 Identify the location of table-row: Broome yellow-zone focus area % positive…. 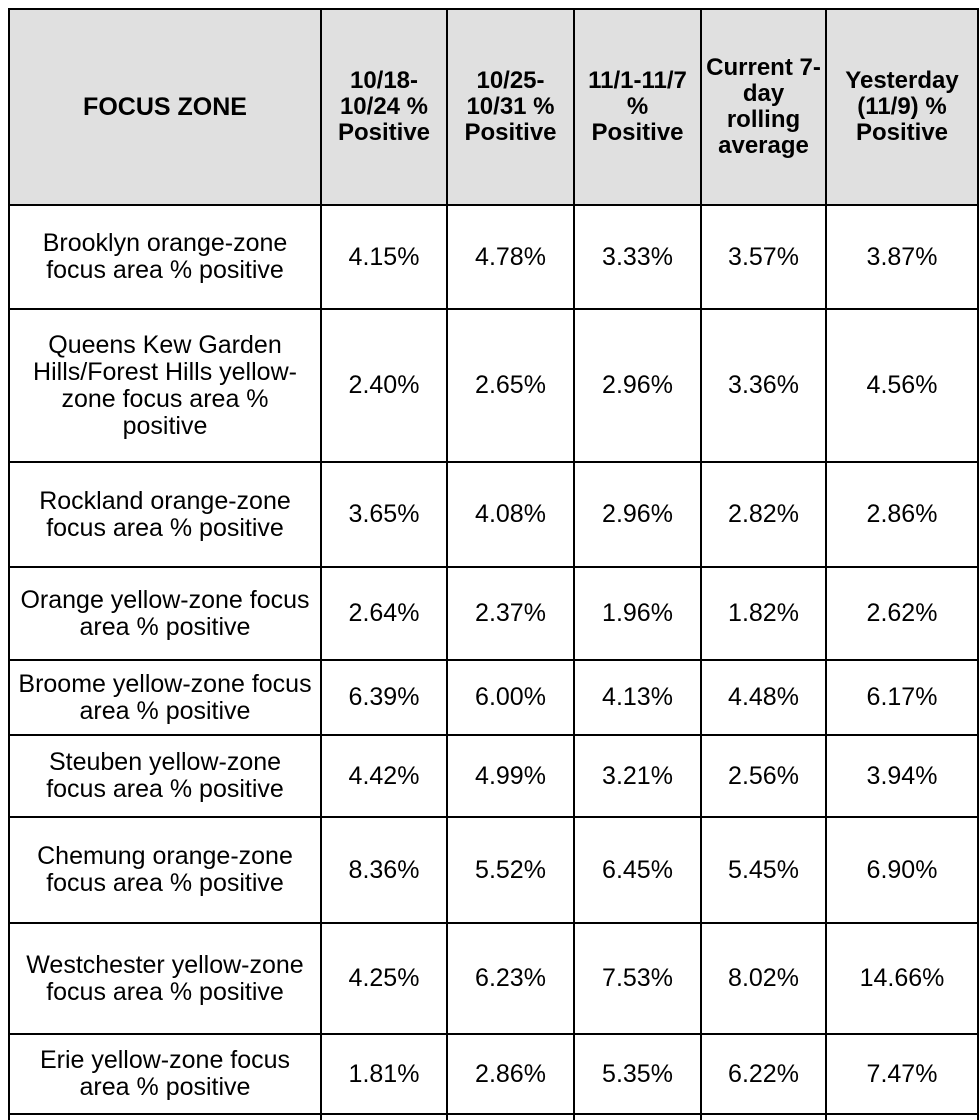
(493, 697).